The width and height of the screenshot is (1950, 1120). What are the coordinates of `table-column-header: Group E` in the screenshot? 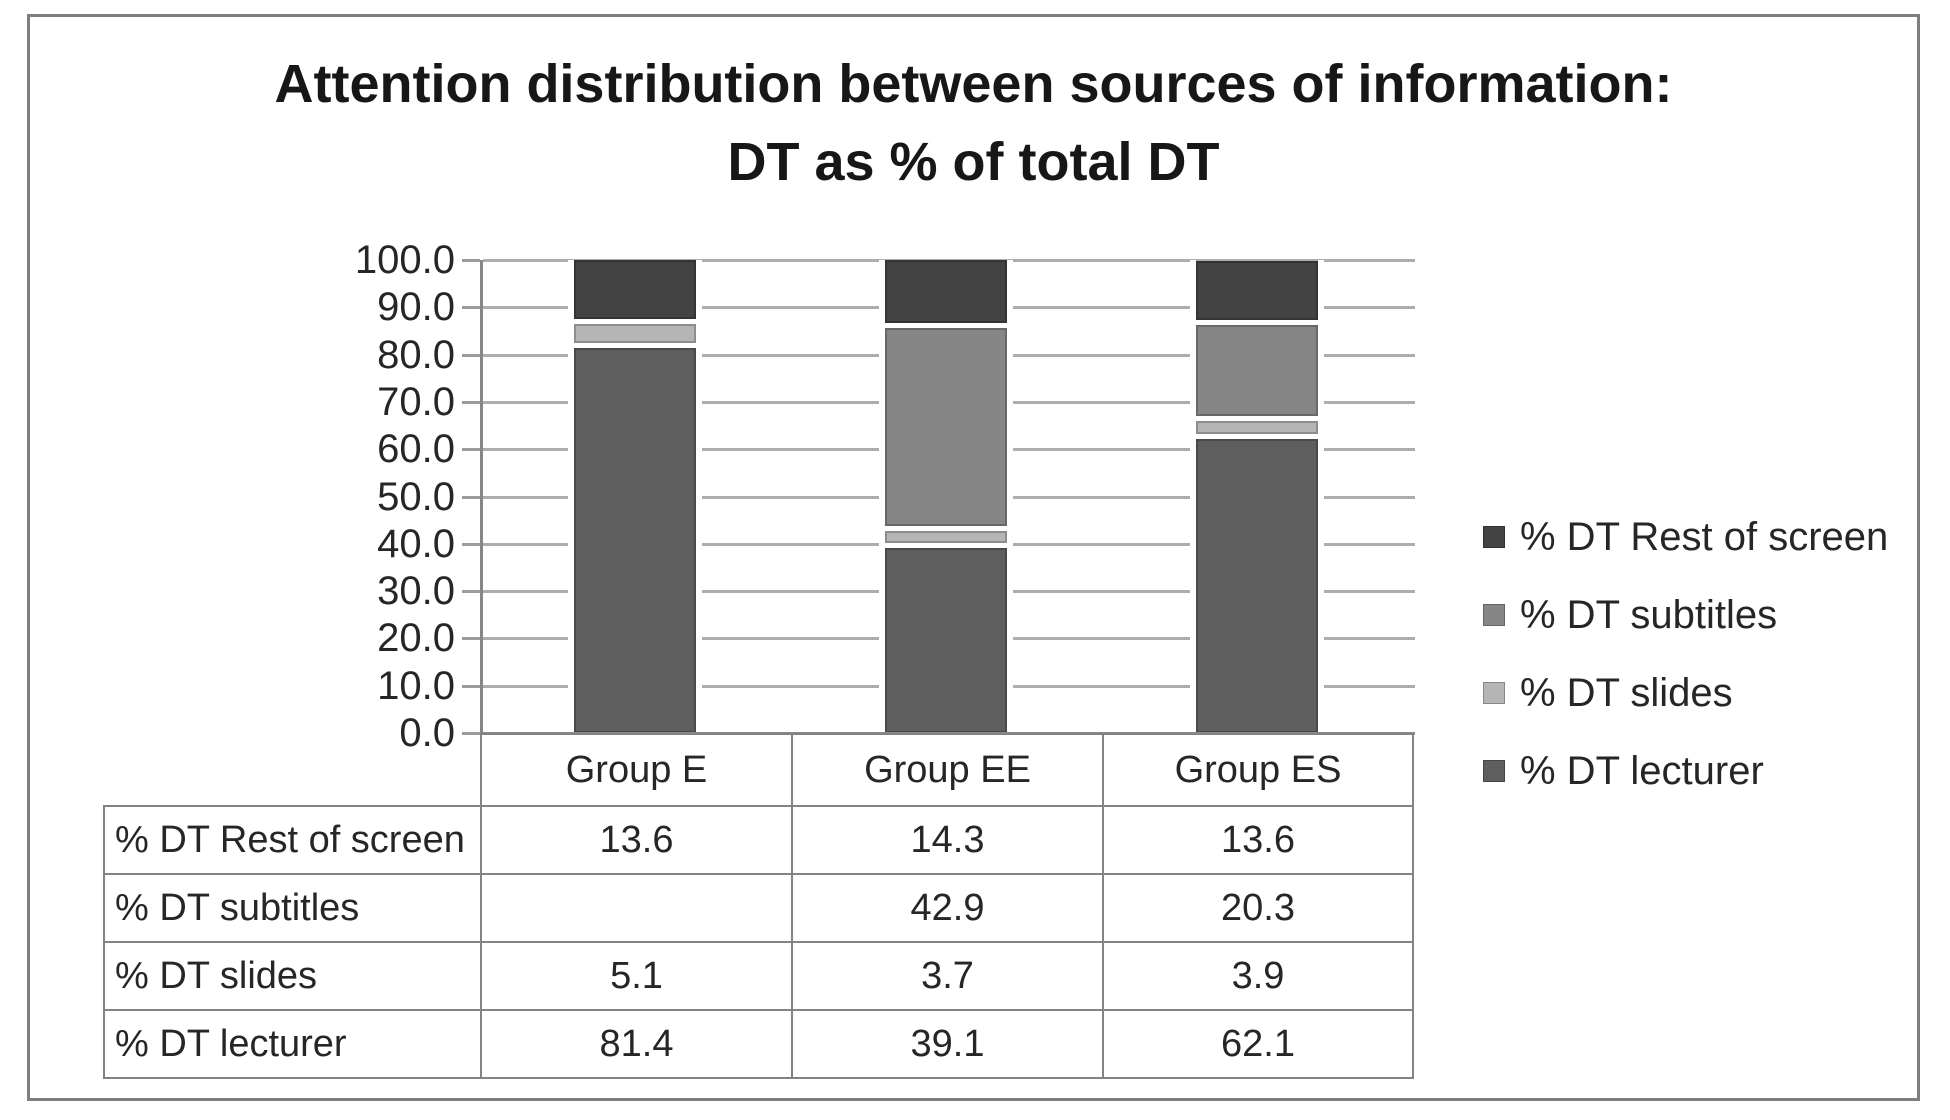 It's located at (636, 770).